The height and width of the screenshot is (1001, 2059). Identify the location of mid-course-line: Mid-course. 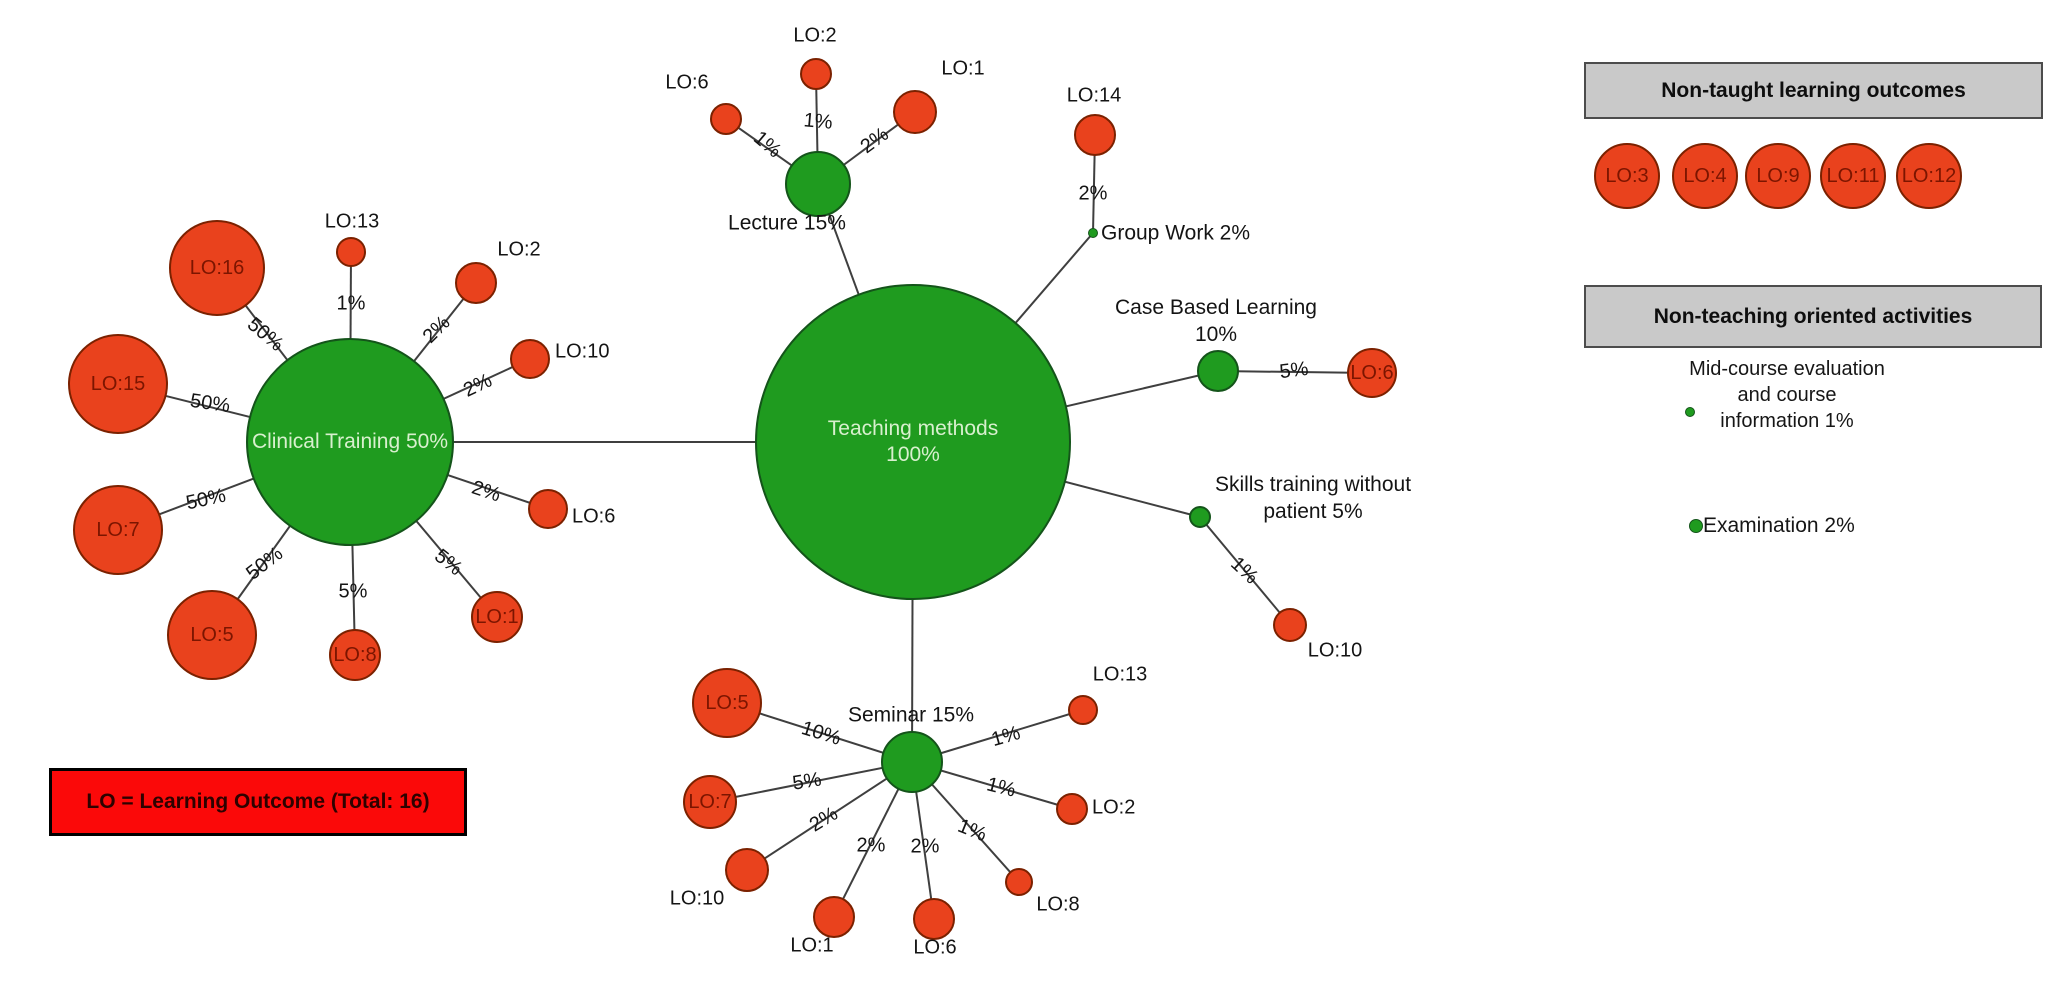
(1739, 369).